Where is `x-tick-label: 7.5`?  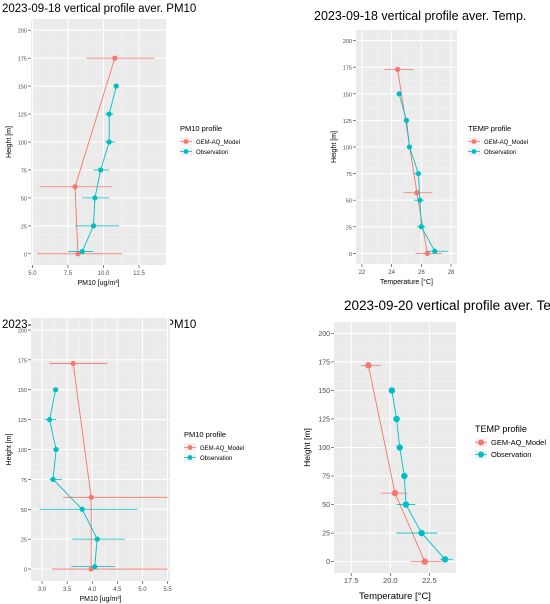 x-tick-label: 7.5 is located at coordinates (68, 274).